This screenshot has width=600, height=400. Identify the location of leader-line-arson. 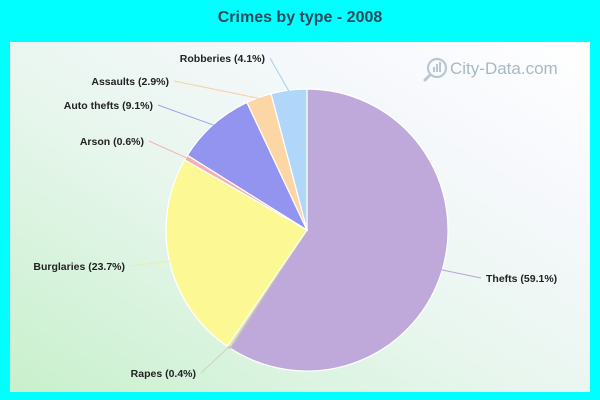
(168, 149).